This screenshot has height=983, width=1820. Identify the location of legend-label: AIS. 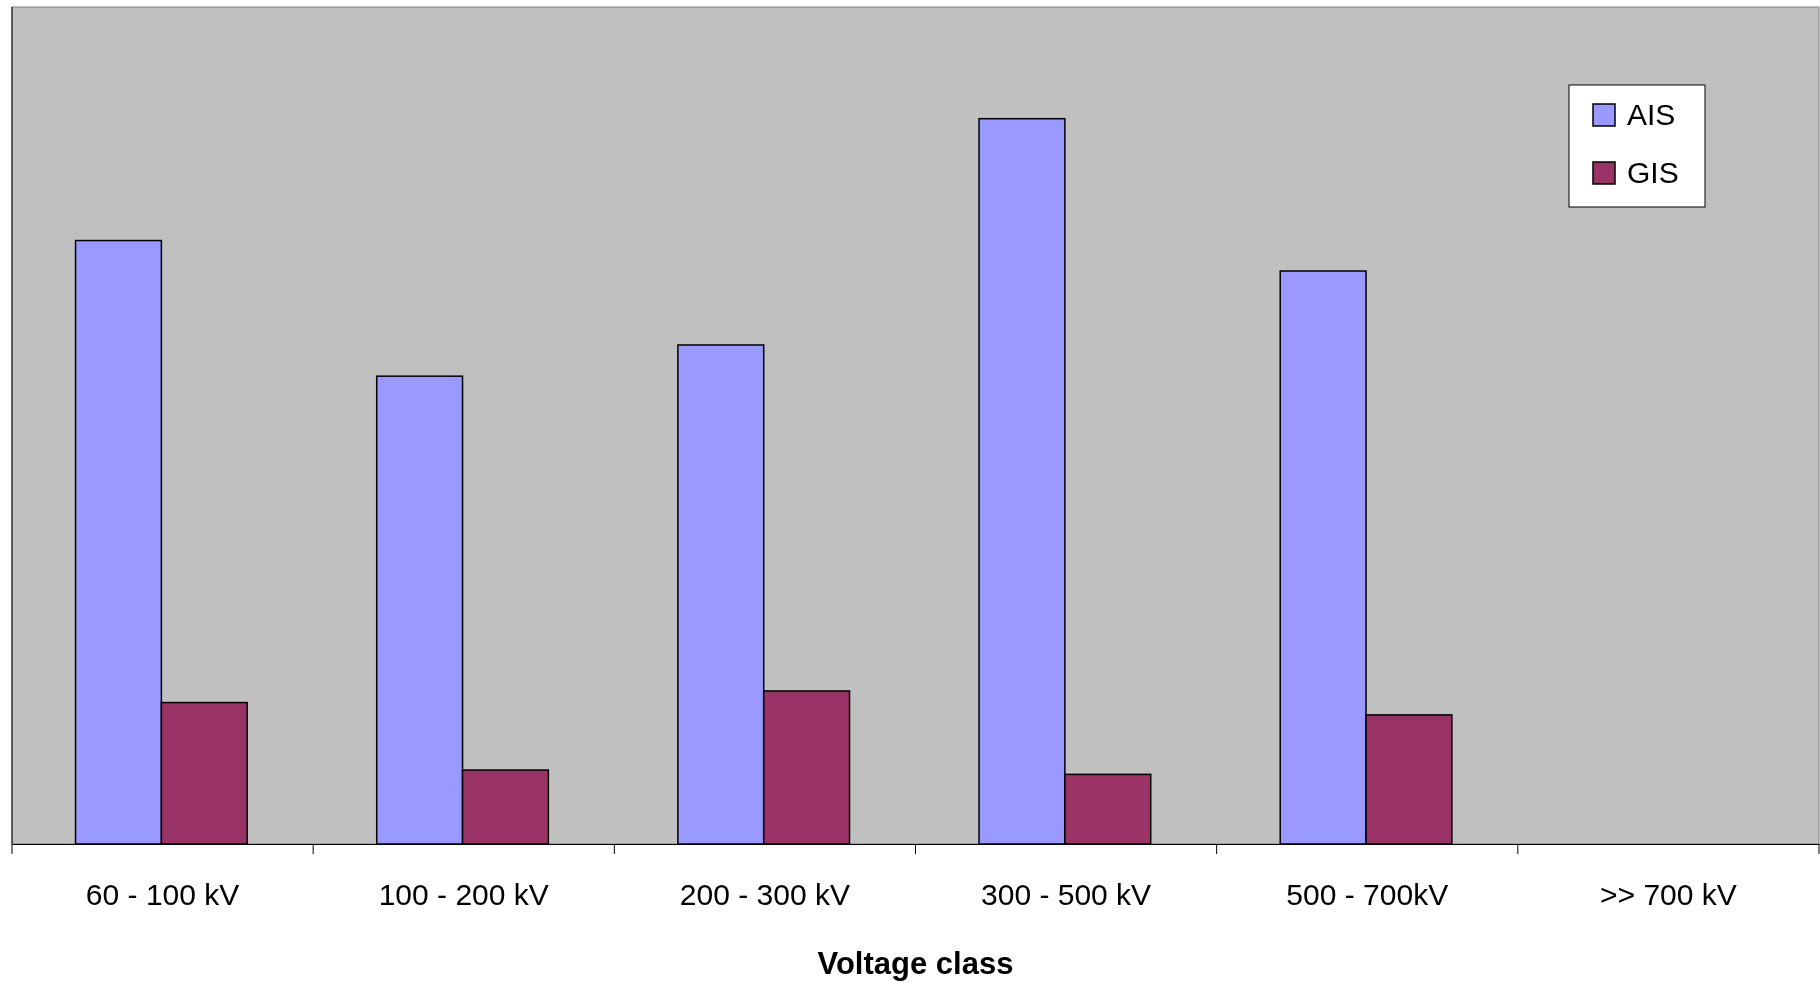
(1651, 114).